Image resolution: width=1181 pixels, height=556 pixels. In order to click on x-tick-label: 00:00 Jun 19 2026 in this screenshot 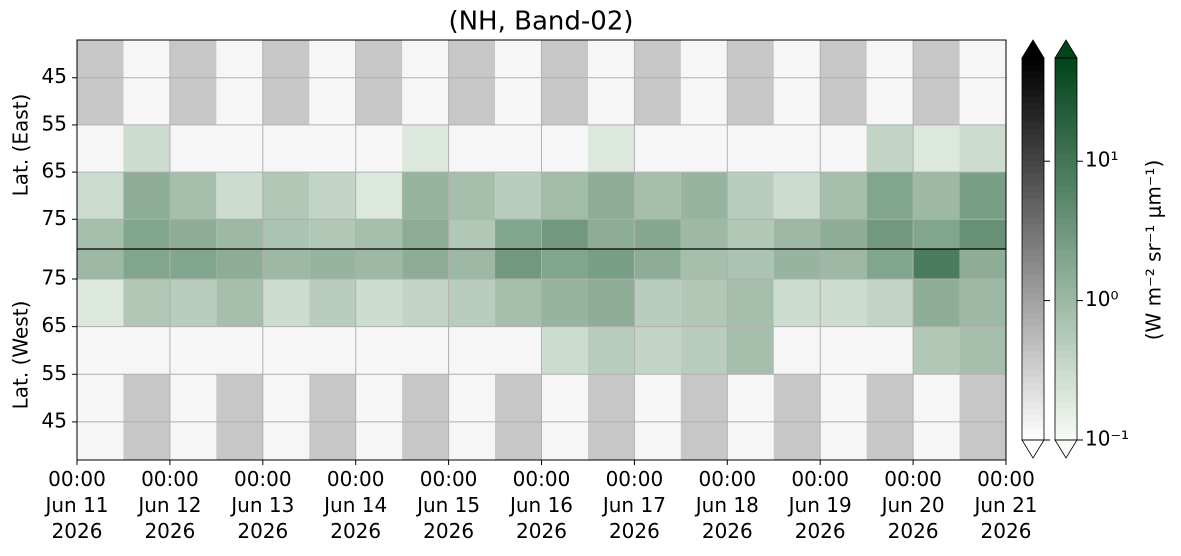, I will do `click(820, 505)`.